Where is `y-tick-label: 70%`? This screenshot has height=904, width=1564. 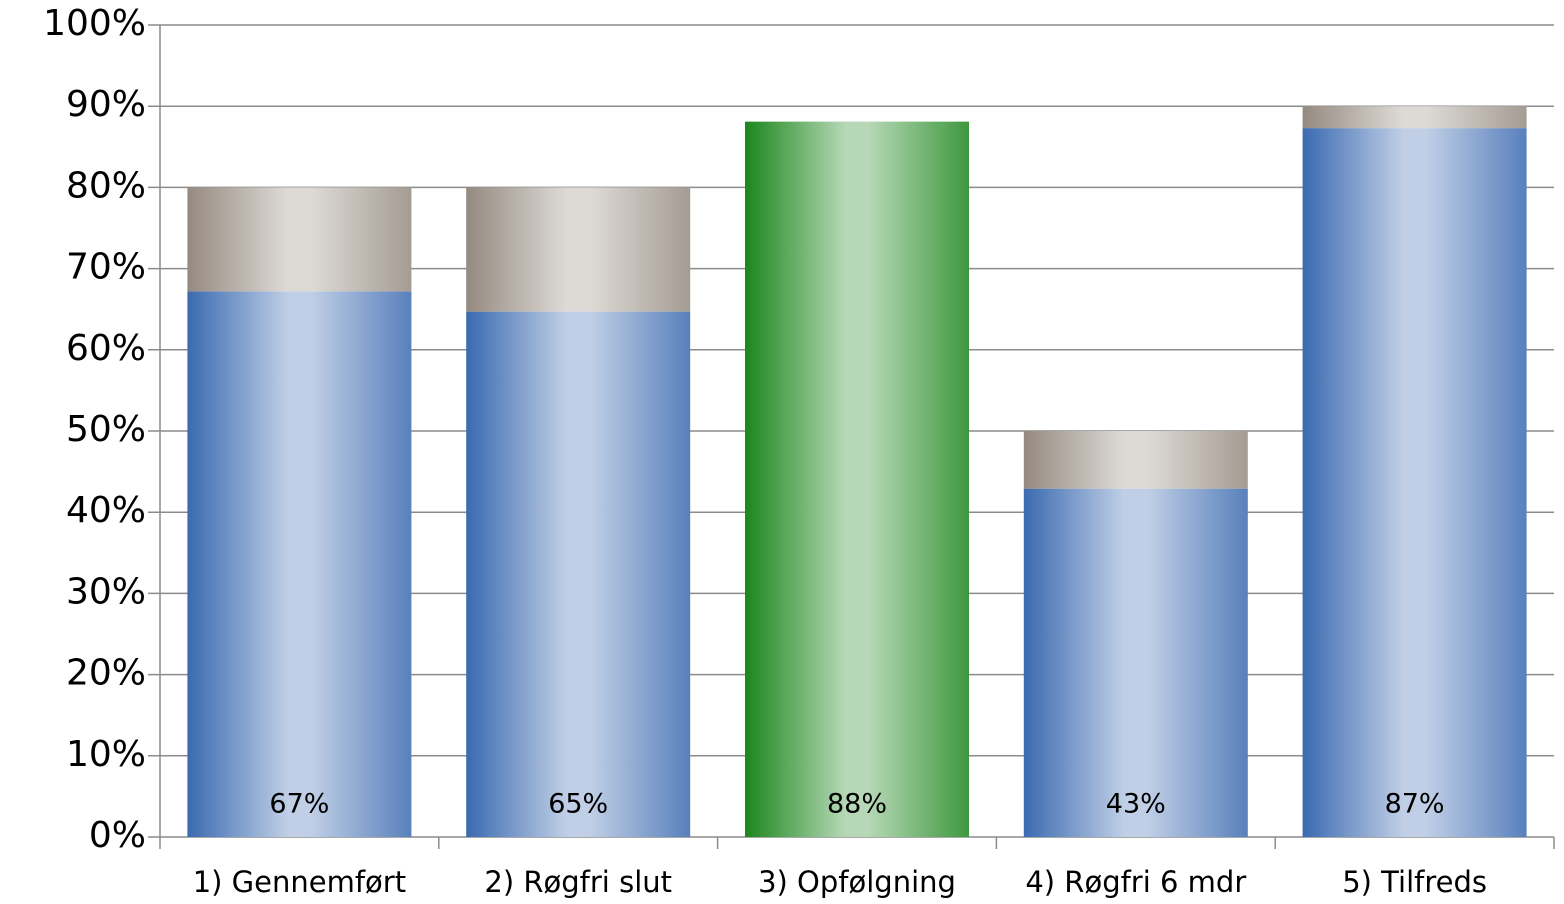
y-tick-label: 70% is located at coordinates (106, 267).